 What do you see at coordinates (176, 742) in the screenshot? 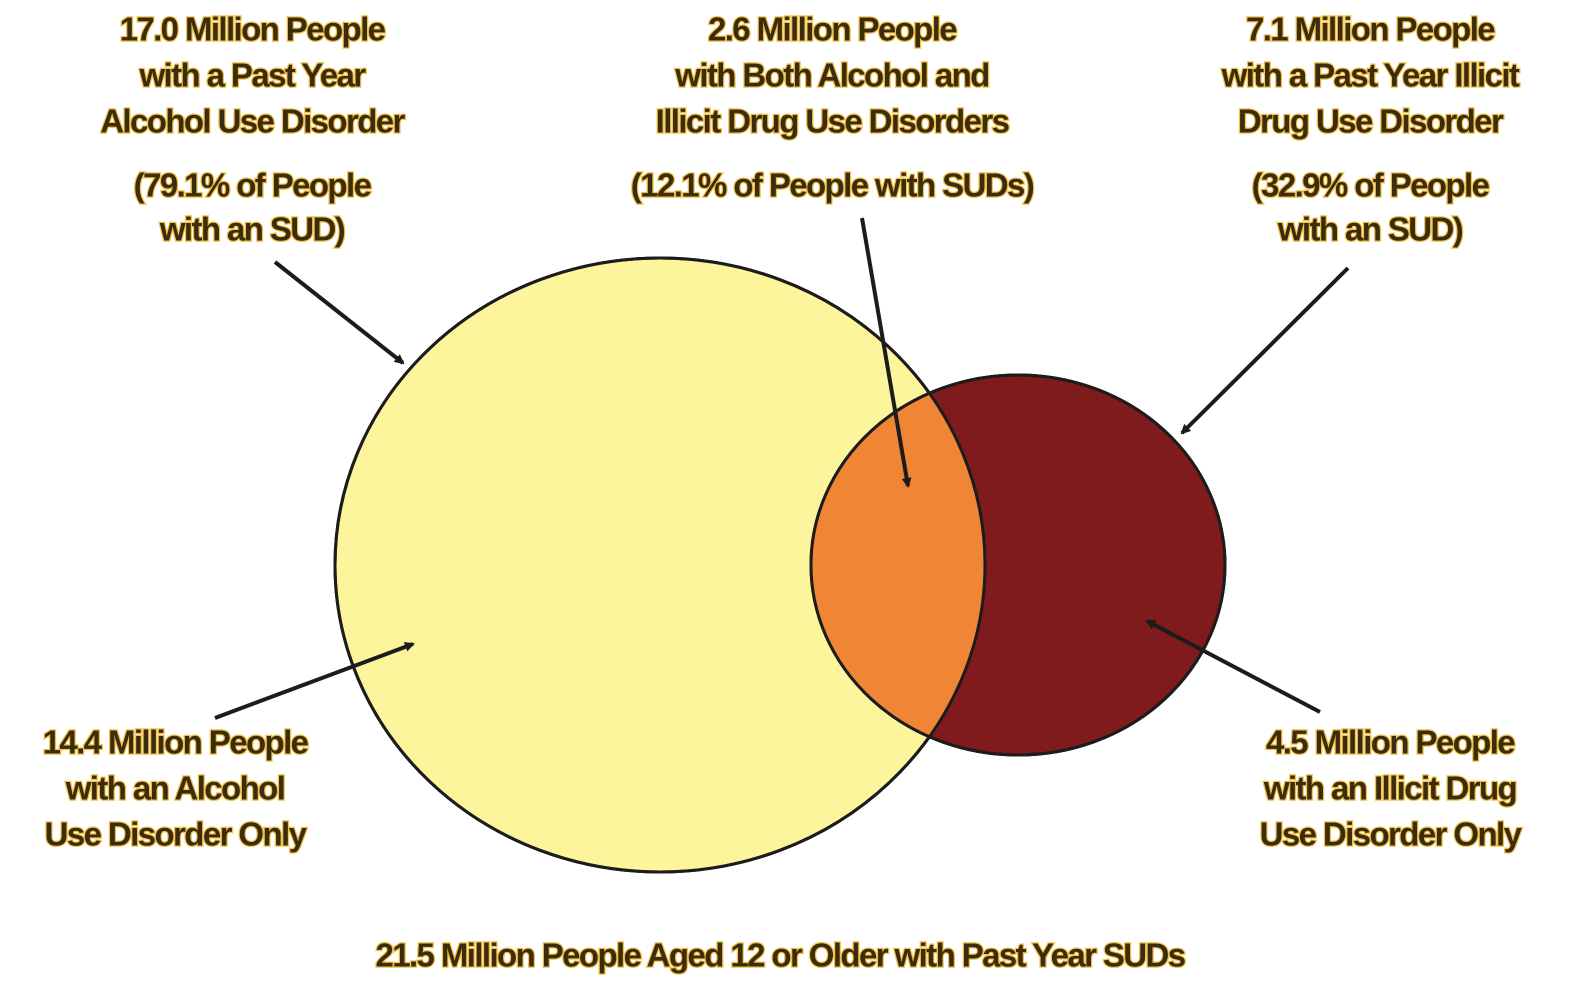
I see `label-line: 14.4 Million People` at bounding box center [176, 742].